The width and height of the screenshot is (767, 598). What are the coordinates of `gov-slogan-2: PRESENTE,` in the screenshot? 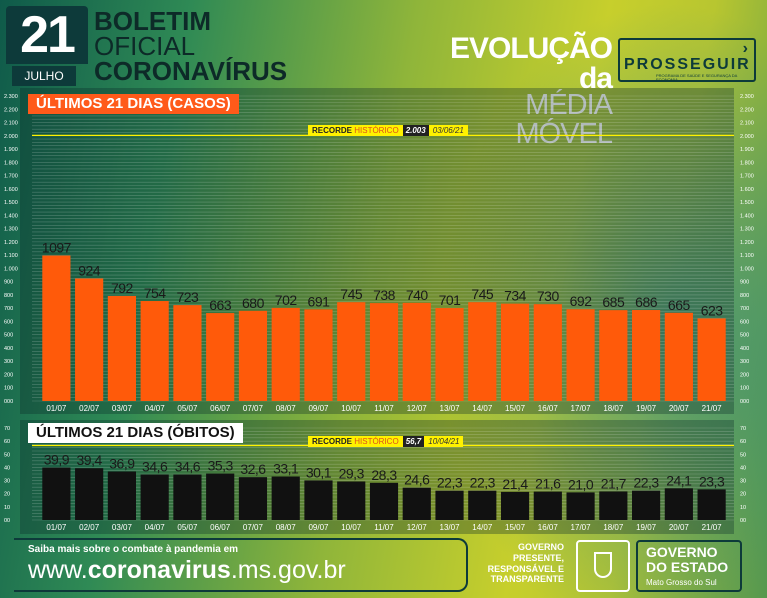 It's located at (538, 557).